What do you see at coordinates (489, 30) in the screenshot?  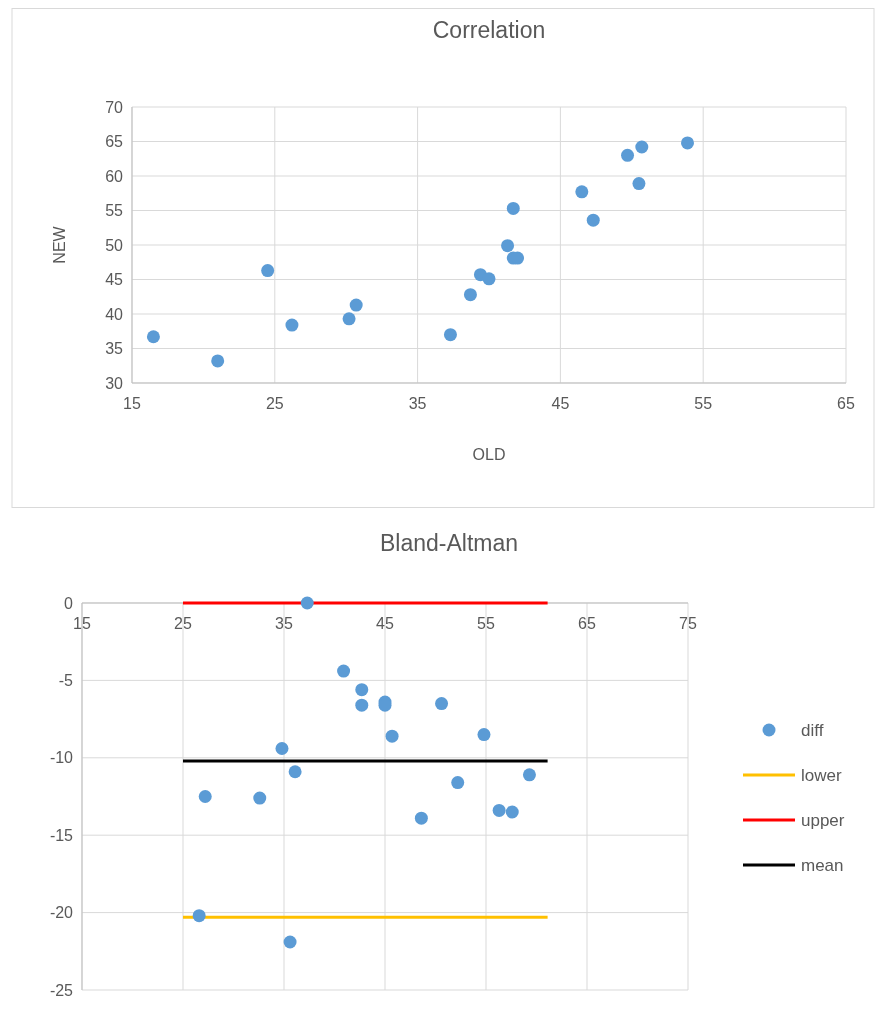 I see `chart-title: Correlation` at bounding box center [489, 30].